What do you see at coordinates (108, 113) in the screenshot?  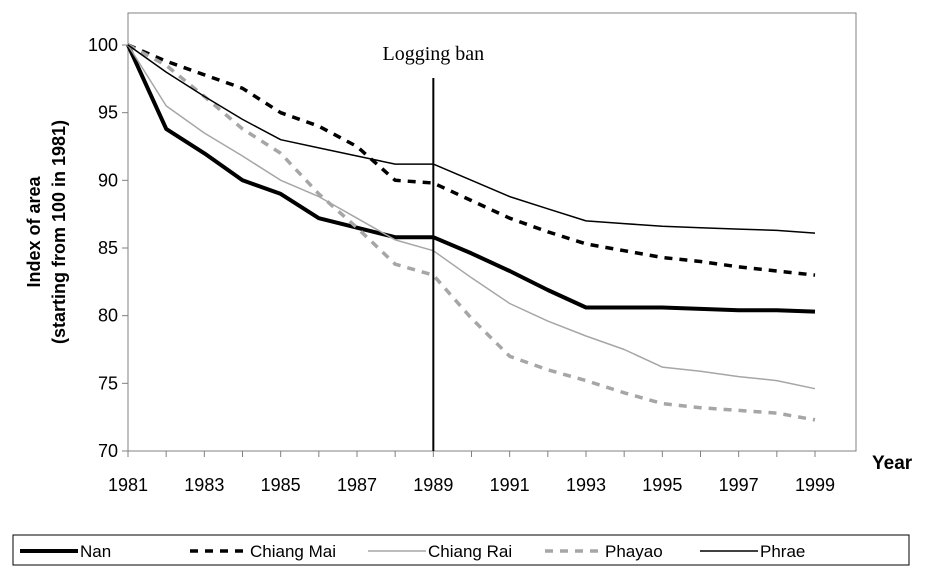 I see `y-tick-label: 95` at bounding box center [108, 113].